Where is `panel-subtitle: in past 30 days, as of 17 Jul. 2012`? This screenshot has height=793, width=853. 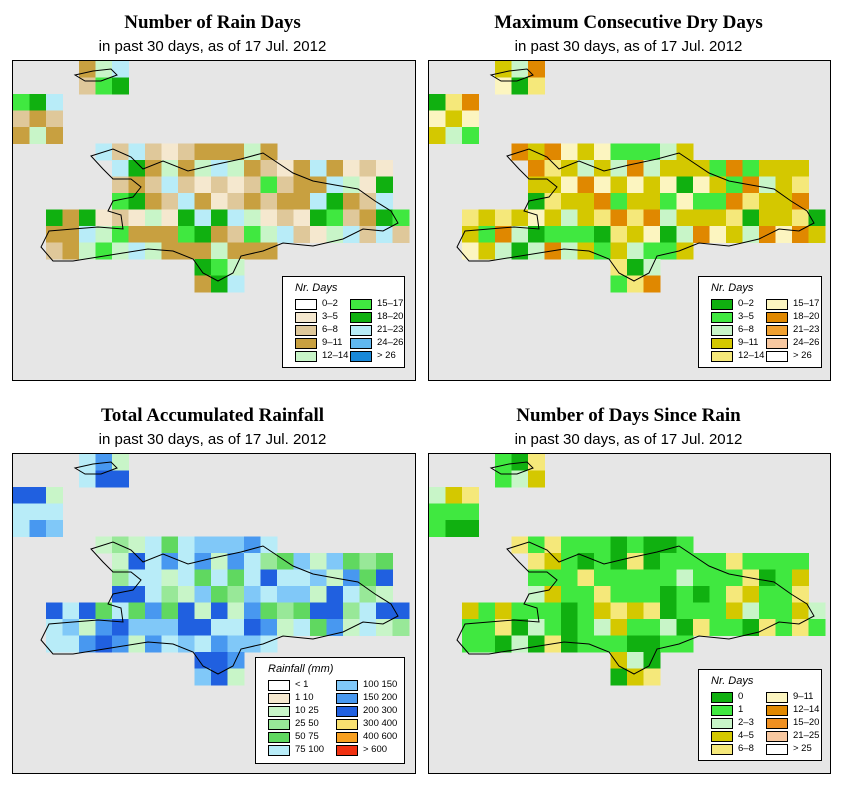 panel-subtitle: in past 30 days, as of 17 Jul. 2012 is located at coordinates (212, 439).